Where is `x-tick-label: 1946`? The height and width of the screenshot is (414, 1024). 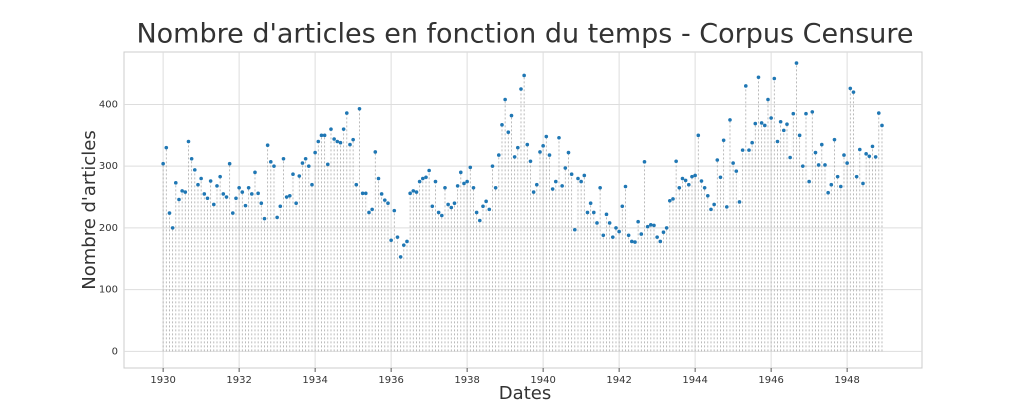 x-tick-label: 1946 is located at coordinates (770, 380).